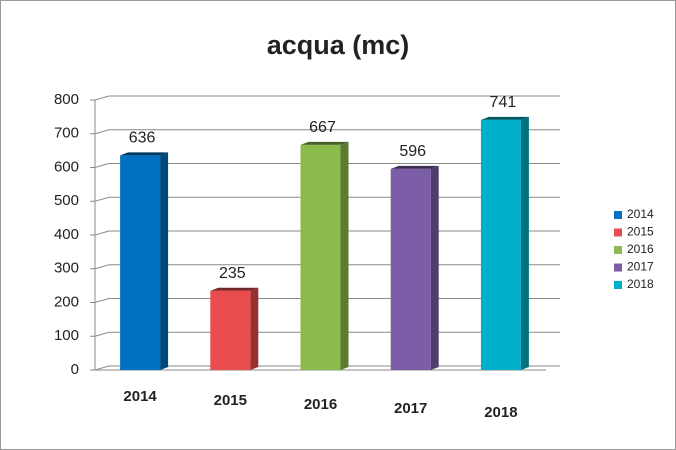  What do you see at coordinates (410, 408) in the screenshot?
I see `x-tick-label: 2017` at bounding box center [410, 408].